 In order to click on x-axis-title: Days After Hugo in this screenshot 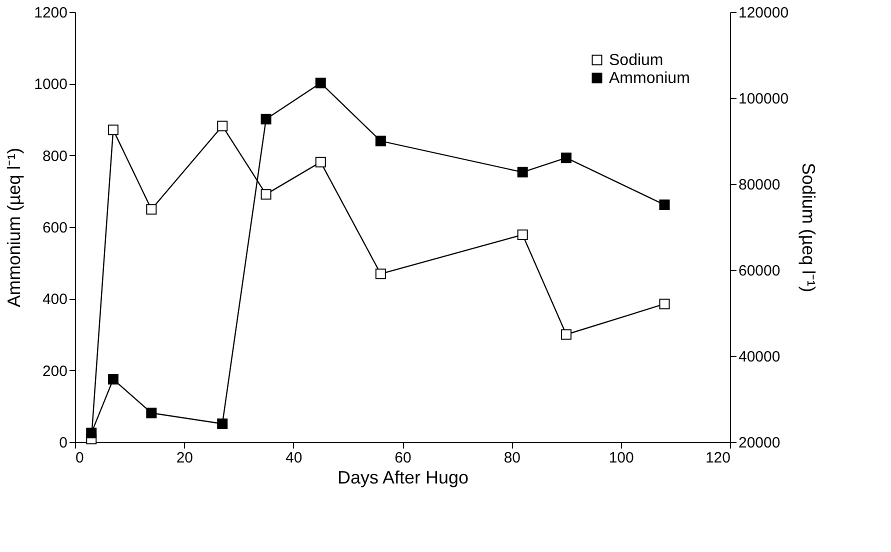, I will do `click(403, 478)`.